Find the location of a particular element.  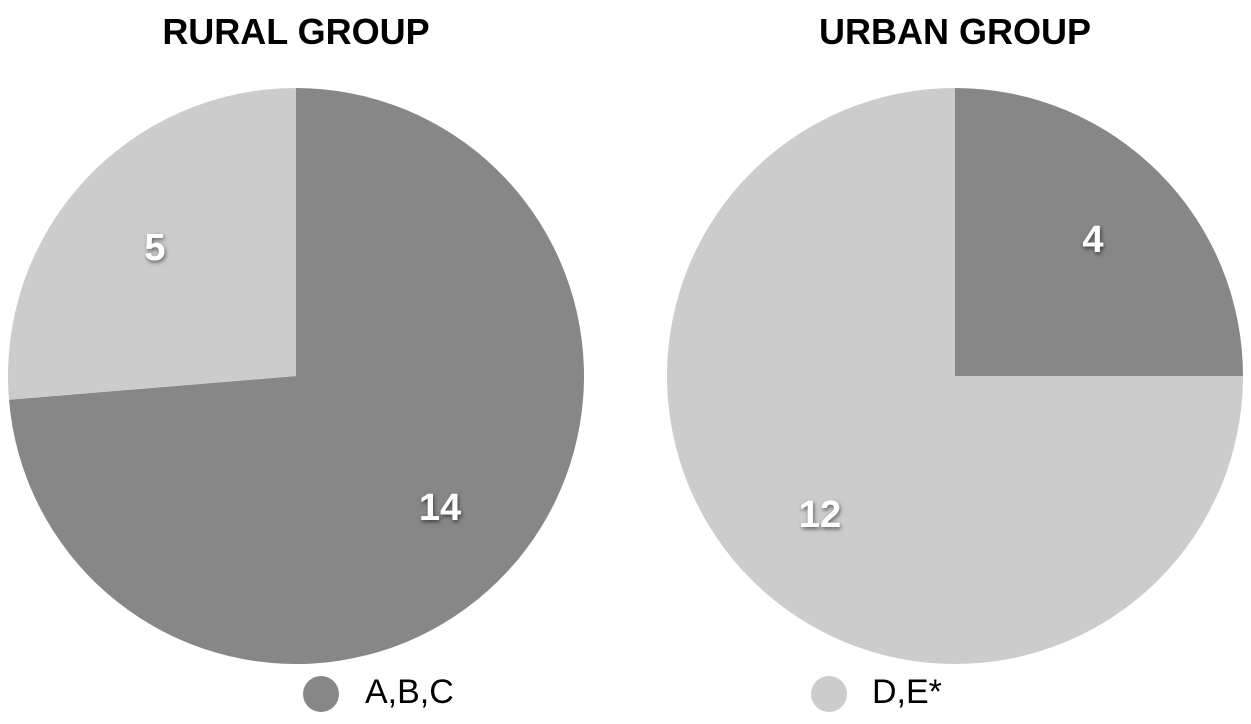

slice-value-label: 12 is located at coordinates (820, 515).